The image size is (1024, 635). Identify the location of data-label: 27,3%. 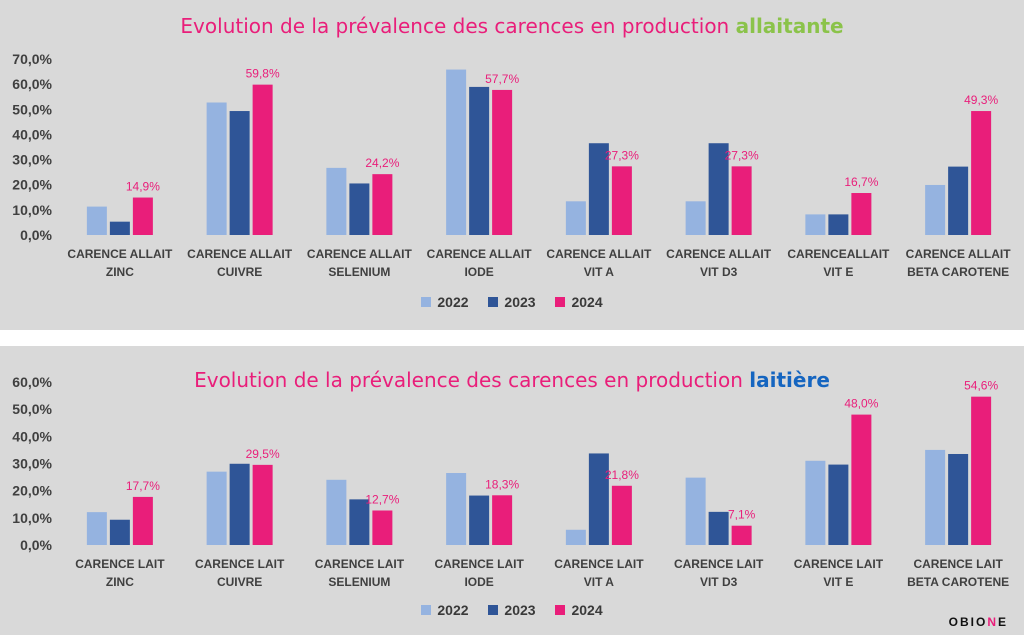
(742, 155).